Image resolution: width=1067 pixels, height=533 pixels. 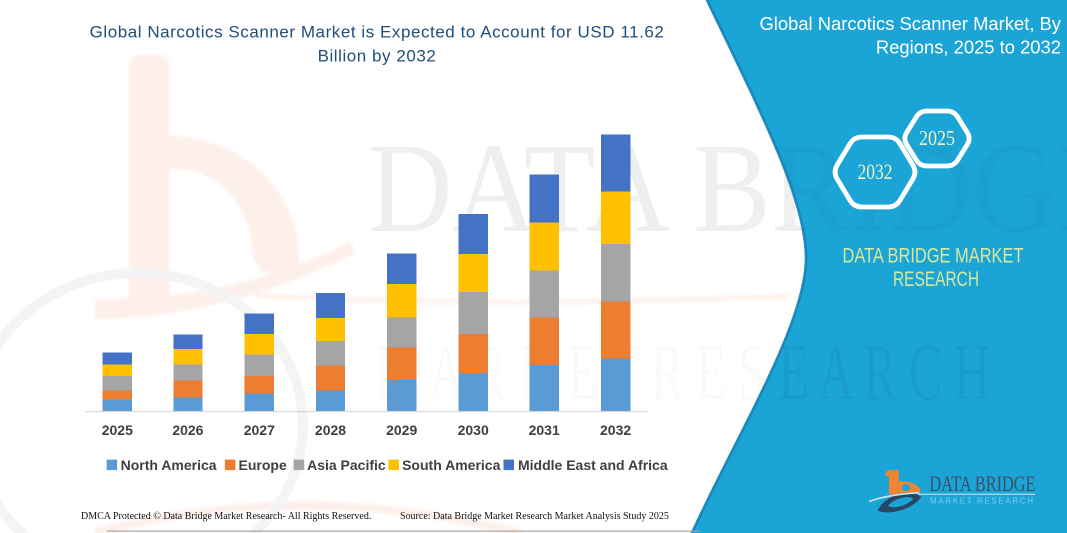 What do you see at coordinates (263, 465) in the screenshot?
I see `svg-text: Europe` at bounding box center [263, 465].